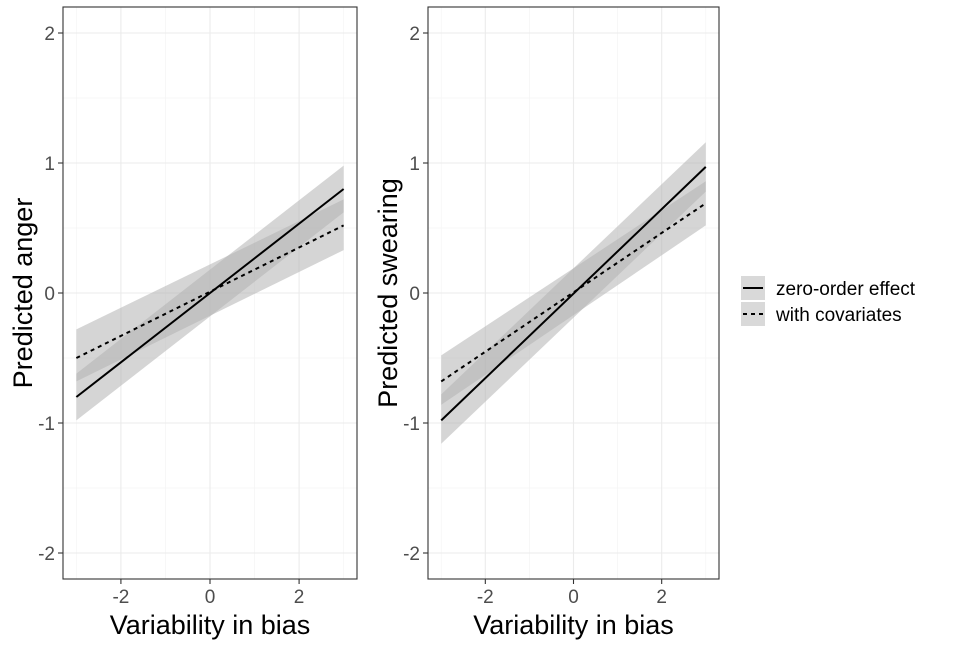  I want to click on y-axis-title: Predicted swearing, so click(388, 293).